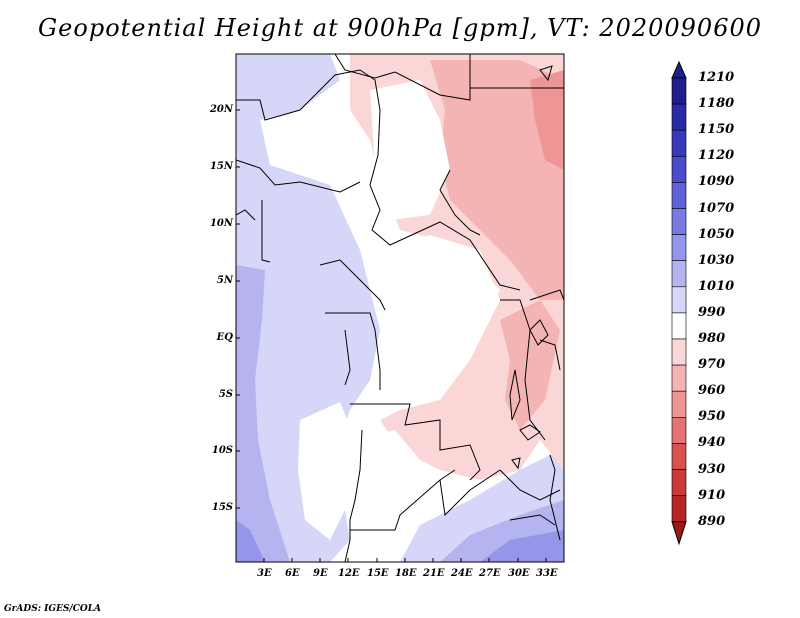 The image size is (800, 618). Describe the element at coordinates (712, 338) in the screenshot. I see `color-bar-level-label: 980` at that location.